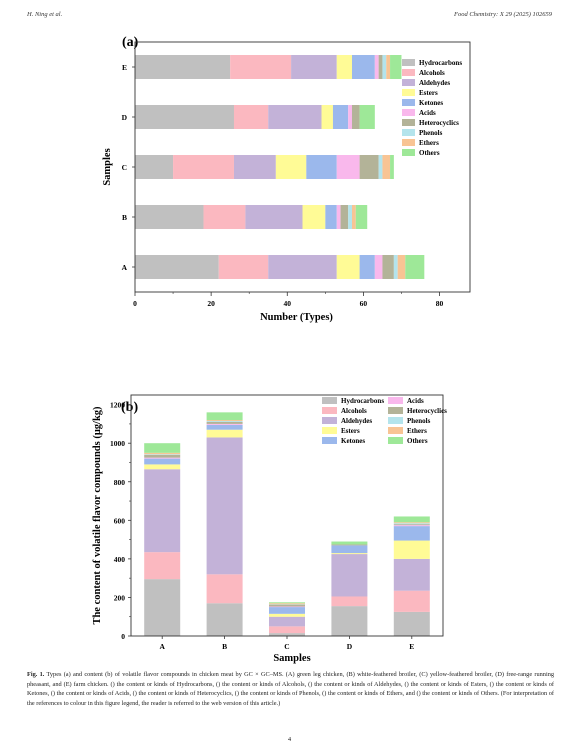  What do you see at coordinates (431, 103) in the screenshot?
I see `legend-label: Ketones` at bounding box center [431, 103].